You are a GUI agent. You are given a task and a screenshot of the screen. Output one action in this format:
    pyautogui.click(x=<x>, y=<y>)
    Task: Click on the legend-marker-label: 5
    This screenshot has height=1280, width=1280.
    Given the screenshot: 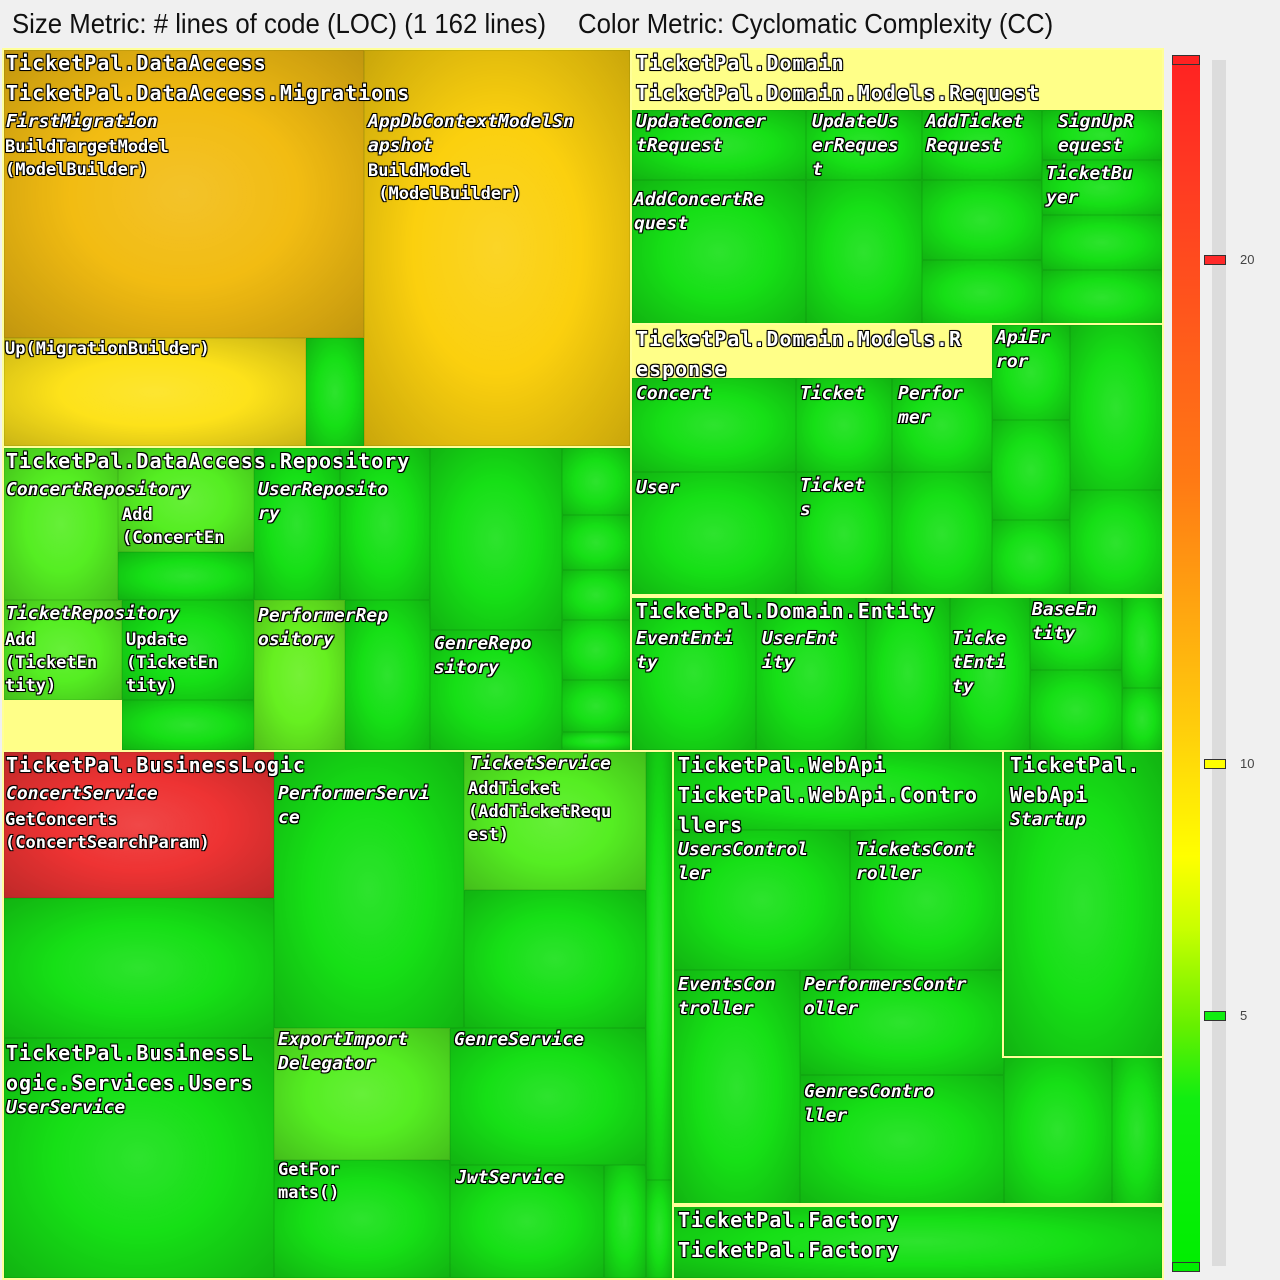 What is the action you would take?
    pyautogui.click(x=1244, y=1015)
    